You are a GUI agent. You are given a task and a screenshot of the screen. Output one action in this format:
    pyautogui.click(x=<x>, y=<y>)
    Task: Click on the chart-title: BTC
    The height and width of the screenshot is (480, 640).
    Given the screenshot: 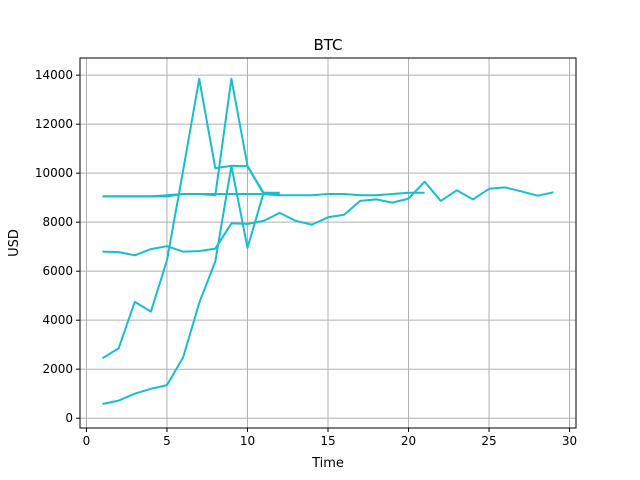 What is the action you would take?
    pyautogui.click(x=327, y=45)
    